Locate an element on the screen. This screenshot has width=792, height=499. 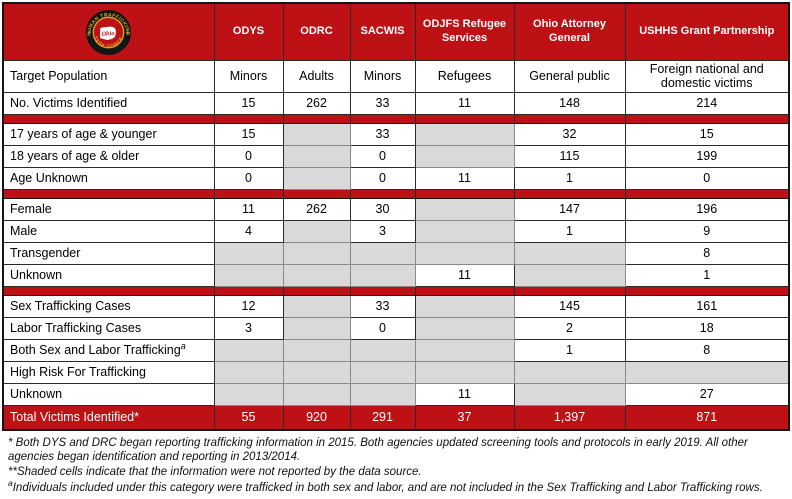
column-header-odrc: ODRC is located at coordinates (316, 31).